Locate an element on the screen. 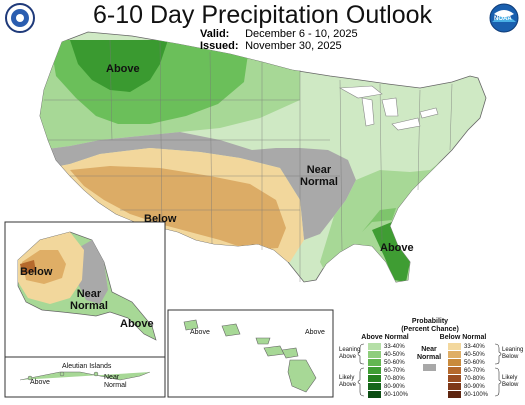 The image size is (525, 405). issued-date: November 30, 2025 is located at coordinates (293, 46).